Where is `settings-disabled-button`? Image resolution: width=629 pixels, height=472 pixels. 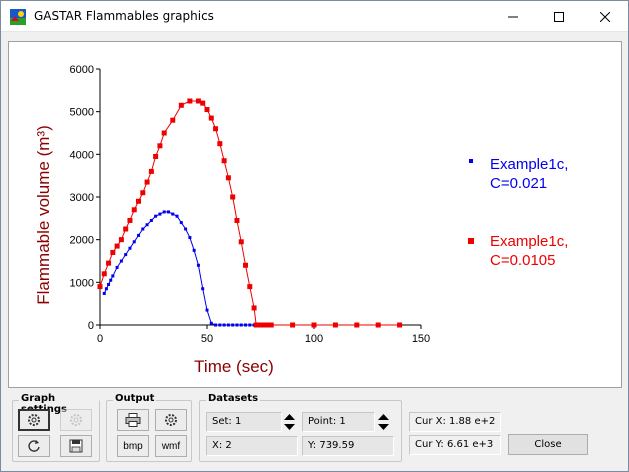
settings-disabled-button is located at coordinates (76, 420).